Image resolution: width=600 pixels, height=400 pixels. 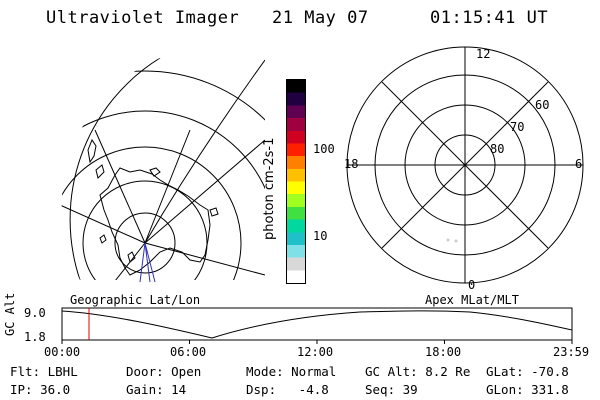 I want to click on door-value: Door: Open, so click(x=164, y=371).